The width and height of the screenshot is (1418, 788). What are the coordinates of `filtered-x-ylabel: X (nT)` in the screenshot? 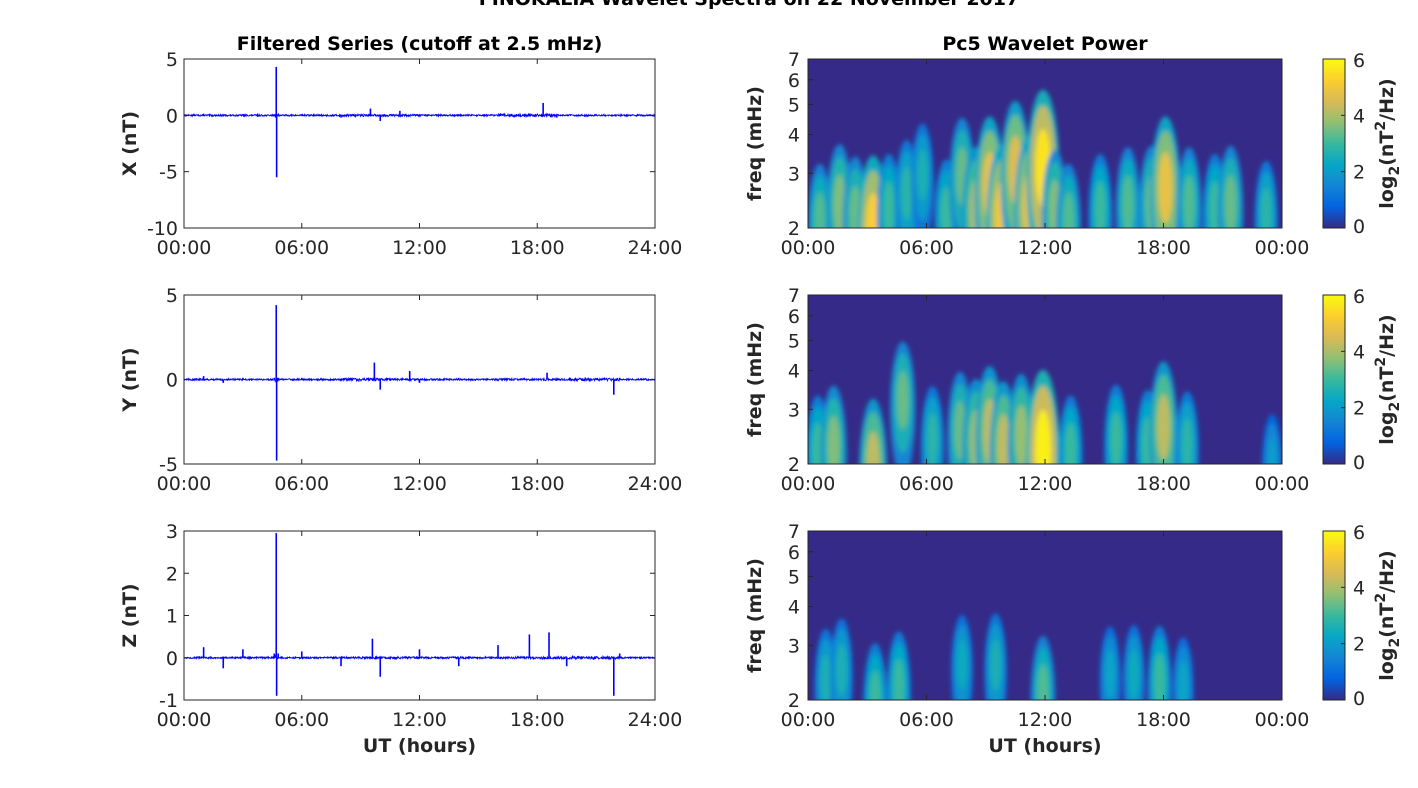 It's located at (130, 143).